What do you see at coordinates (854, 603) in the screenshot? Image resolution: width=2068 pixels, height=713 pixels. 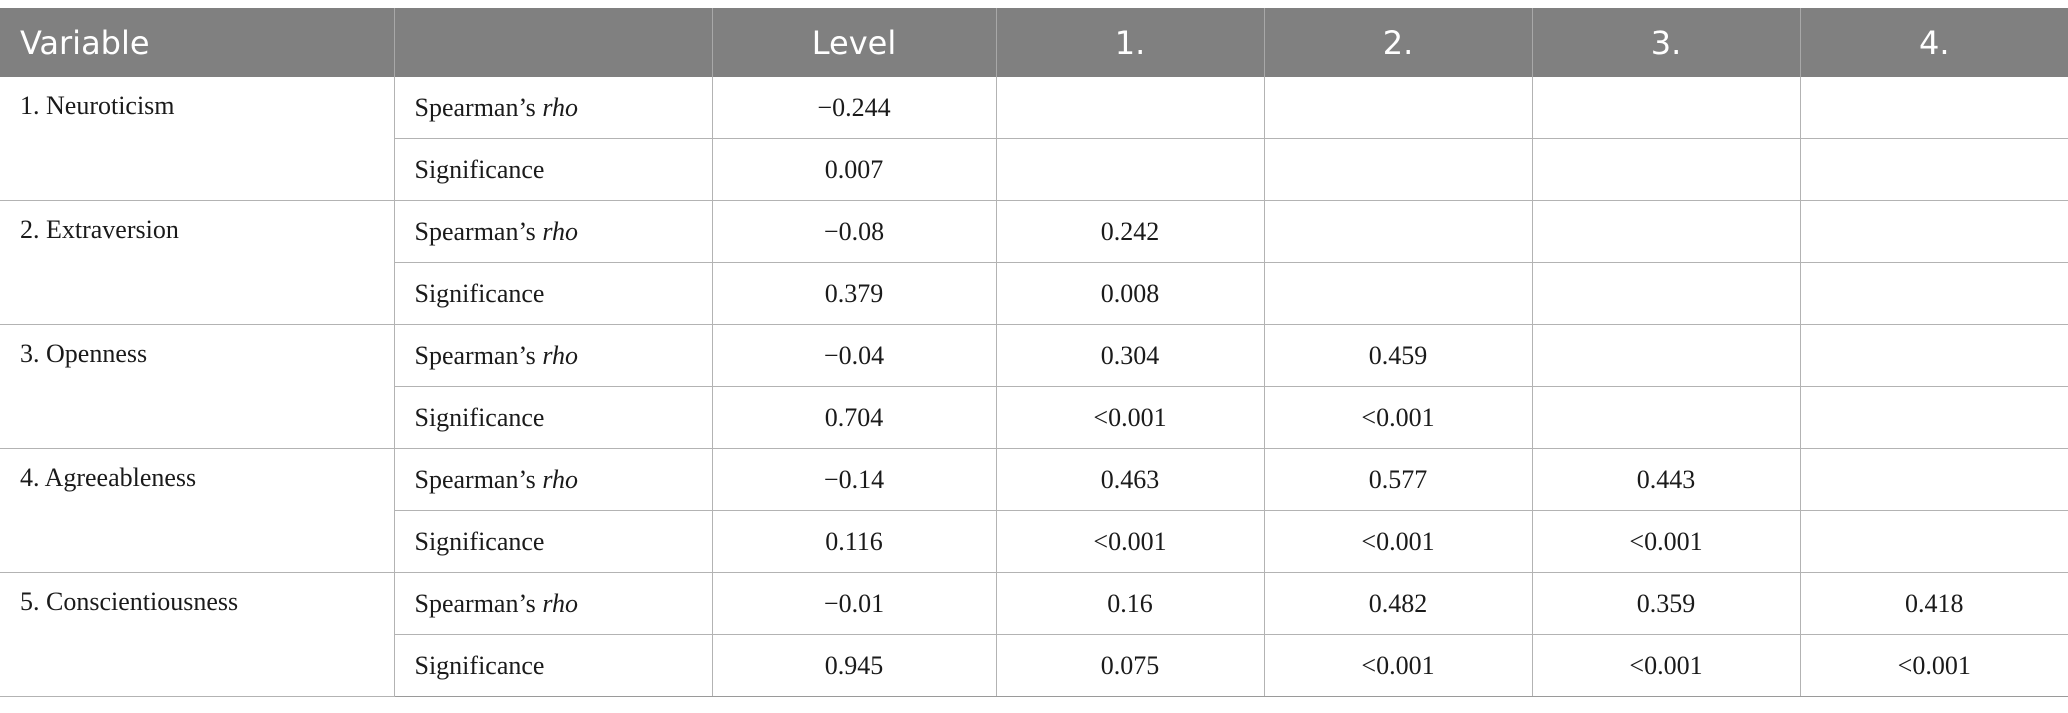 I see `rho-value-level: −0.01` at bounding box center [854, 603].